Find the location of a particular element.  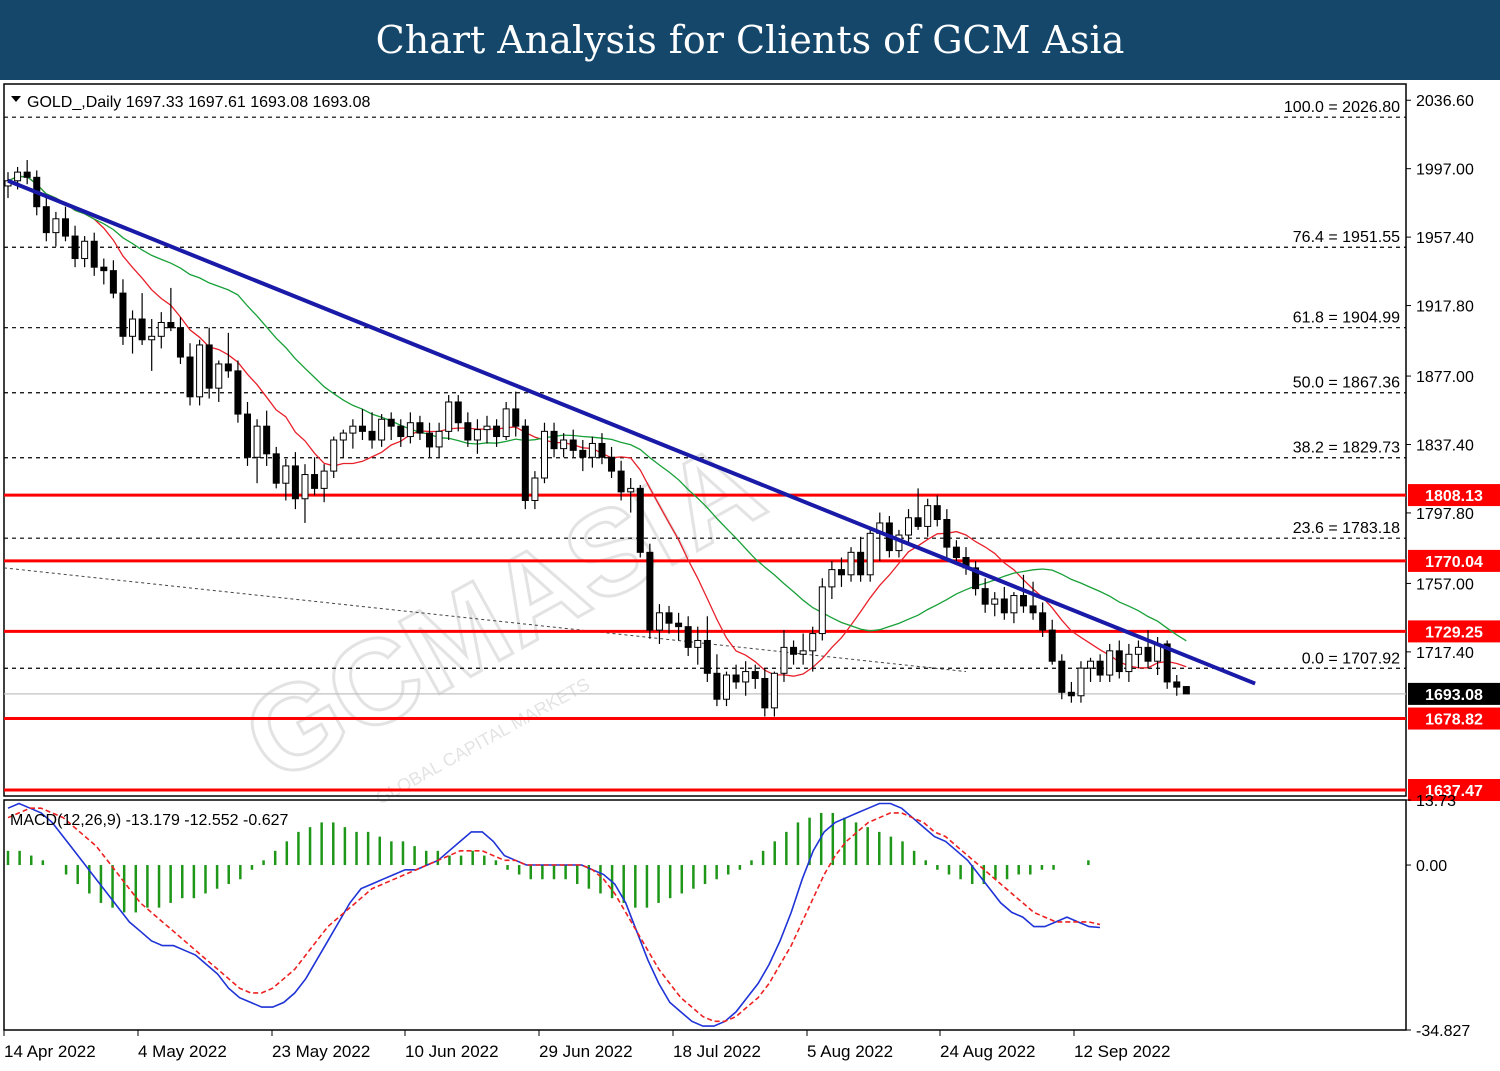

price-tick-label-3: 1917.80 is located at coordinates (1445, 307).